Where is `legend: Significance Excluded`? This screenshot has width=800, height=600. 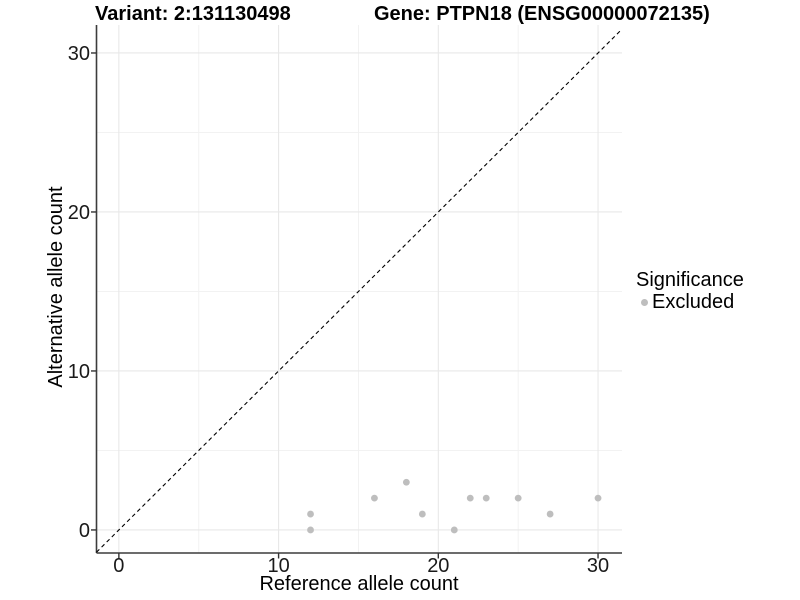
legend: Significance Excluded is located at coordinates (690, 291).